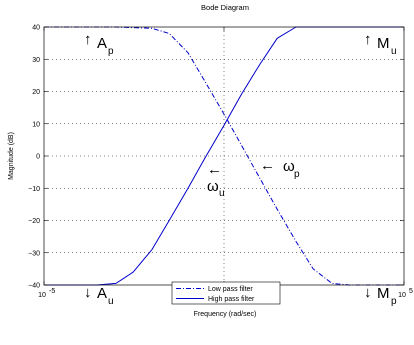  I want to click on legend: Low pass filter High pass filter, so click(226, 293).